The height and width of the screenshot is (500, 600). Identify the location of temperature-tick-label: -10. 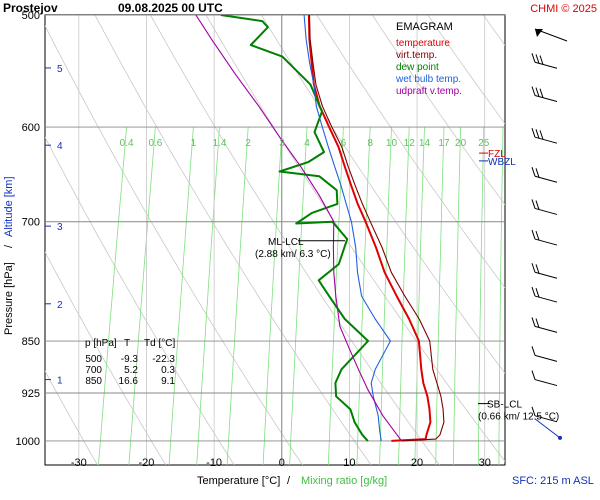
(214, 463).